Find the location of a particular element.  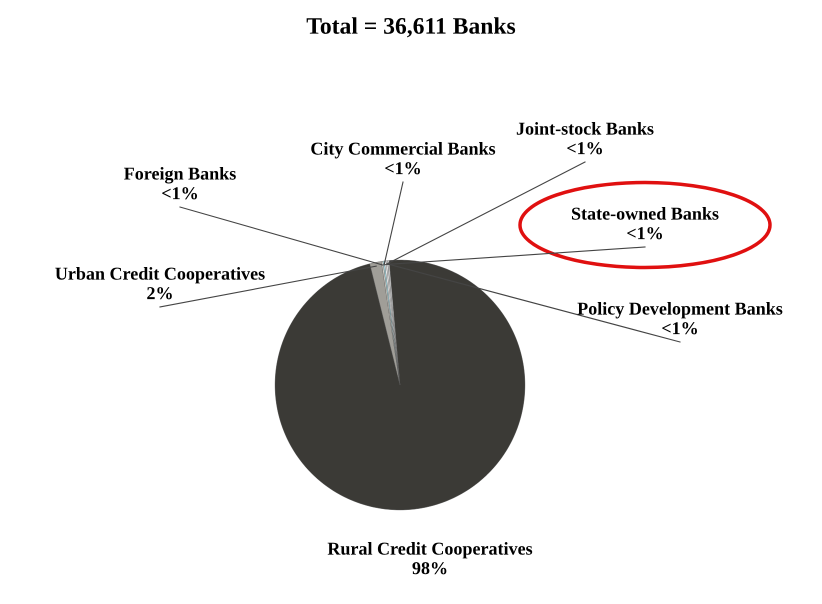

slice-label: Rural Credit Cooperatives is located at coordinates (430, 550).